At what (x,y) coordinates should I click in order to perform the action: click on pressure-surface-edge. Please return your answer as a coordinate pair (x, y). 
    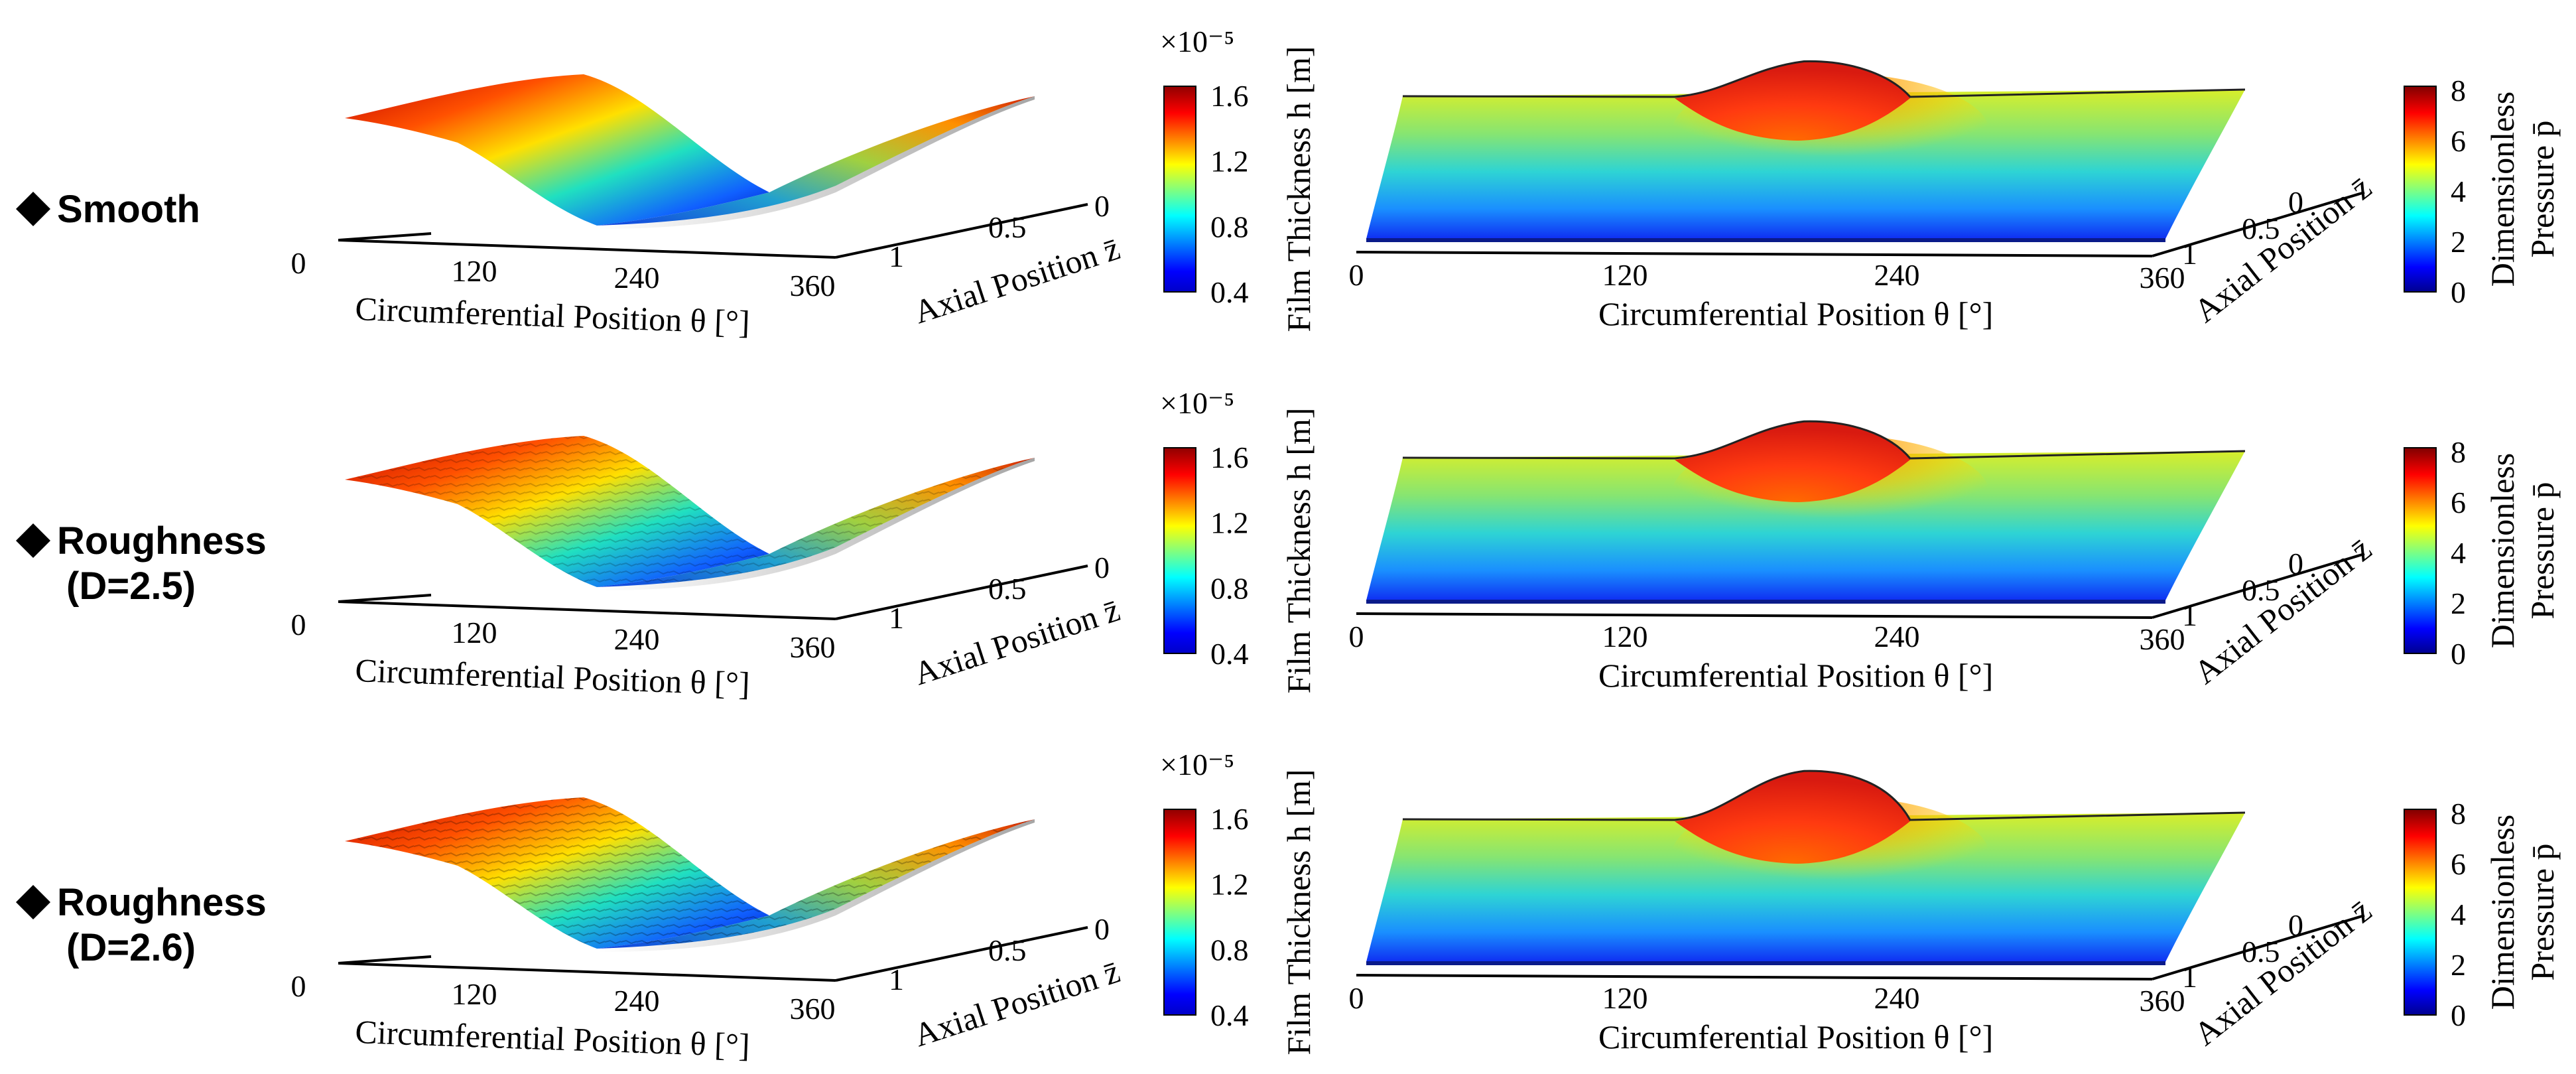
    Looking at the image, I should click on (1824, 79).